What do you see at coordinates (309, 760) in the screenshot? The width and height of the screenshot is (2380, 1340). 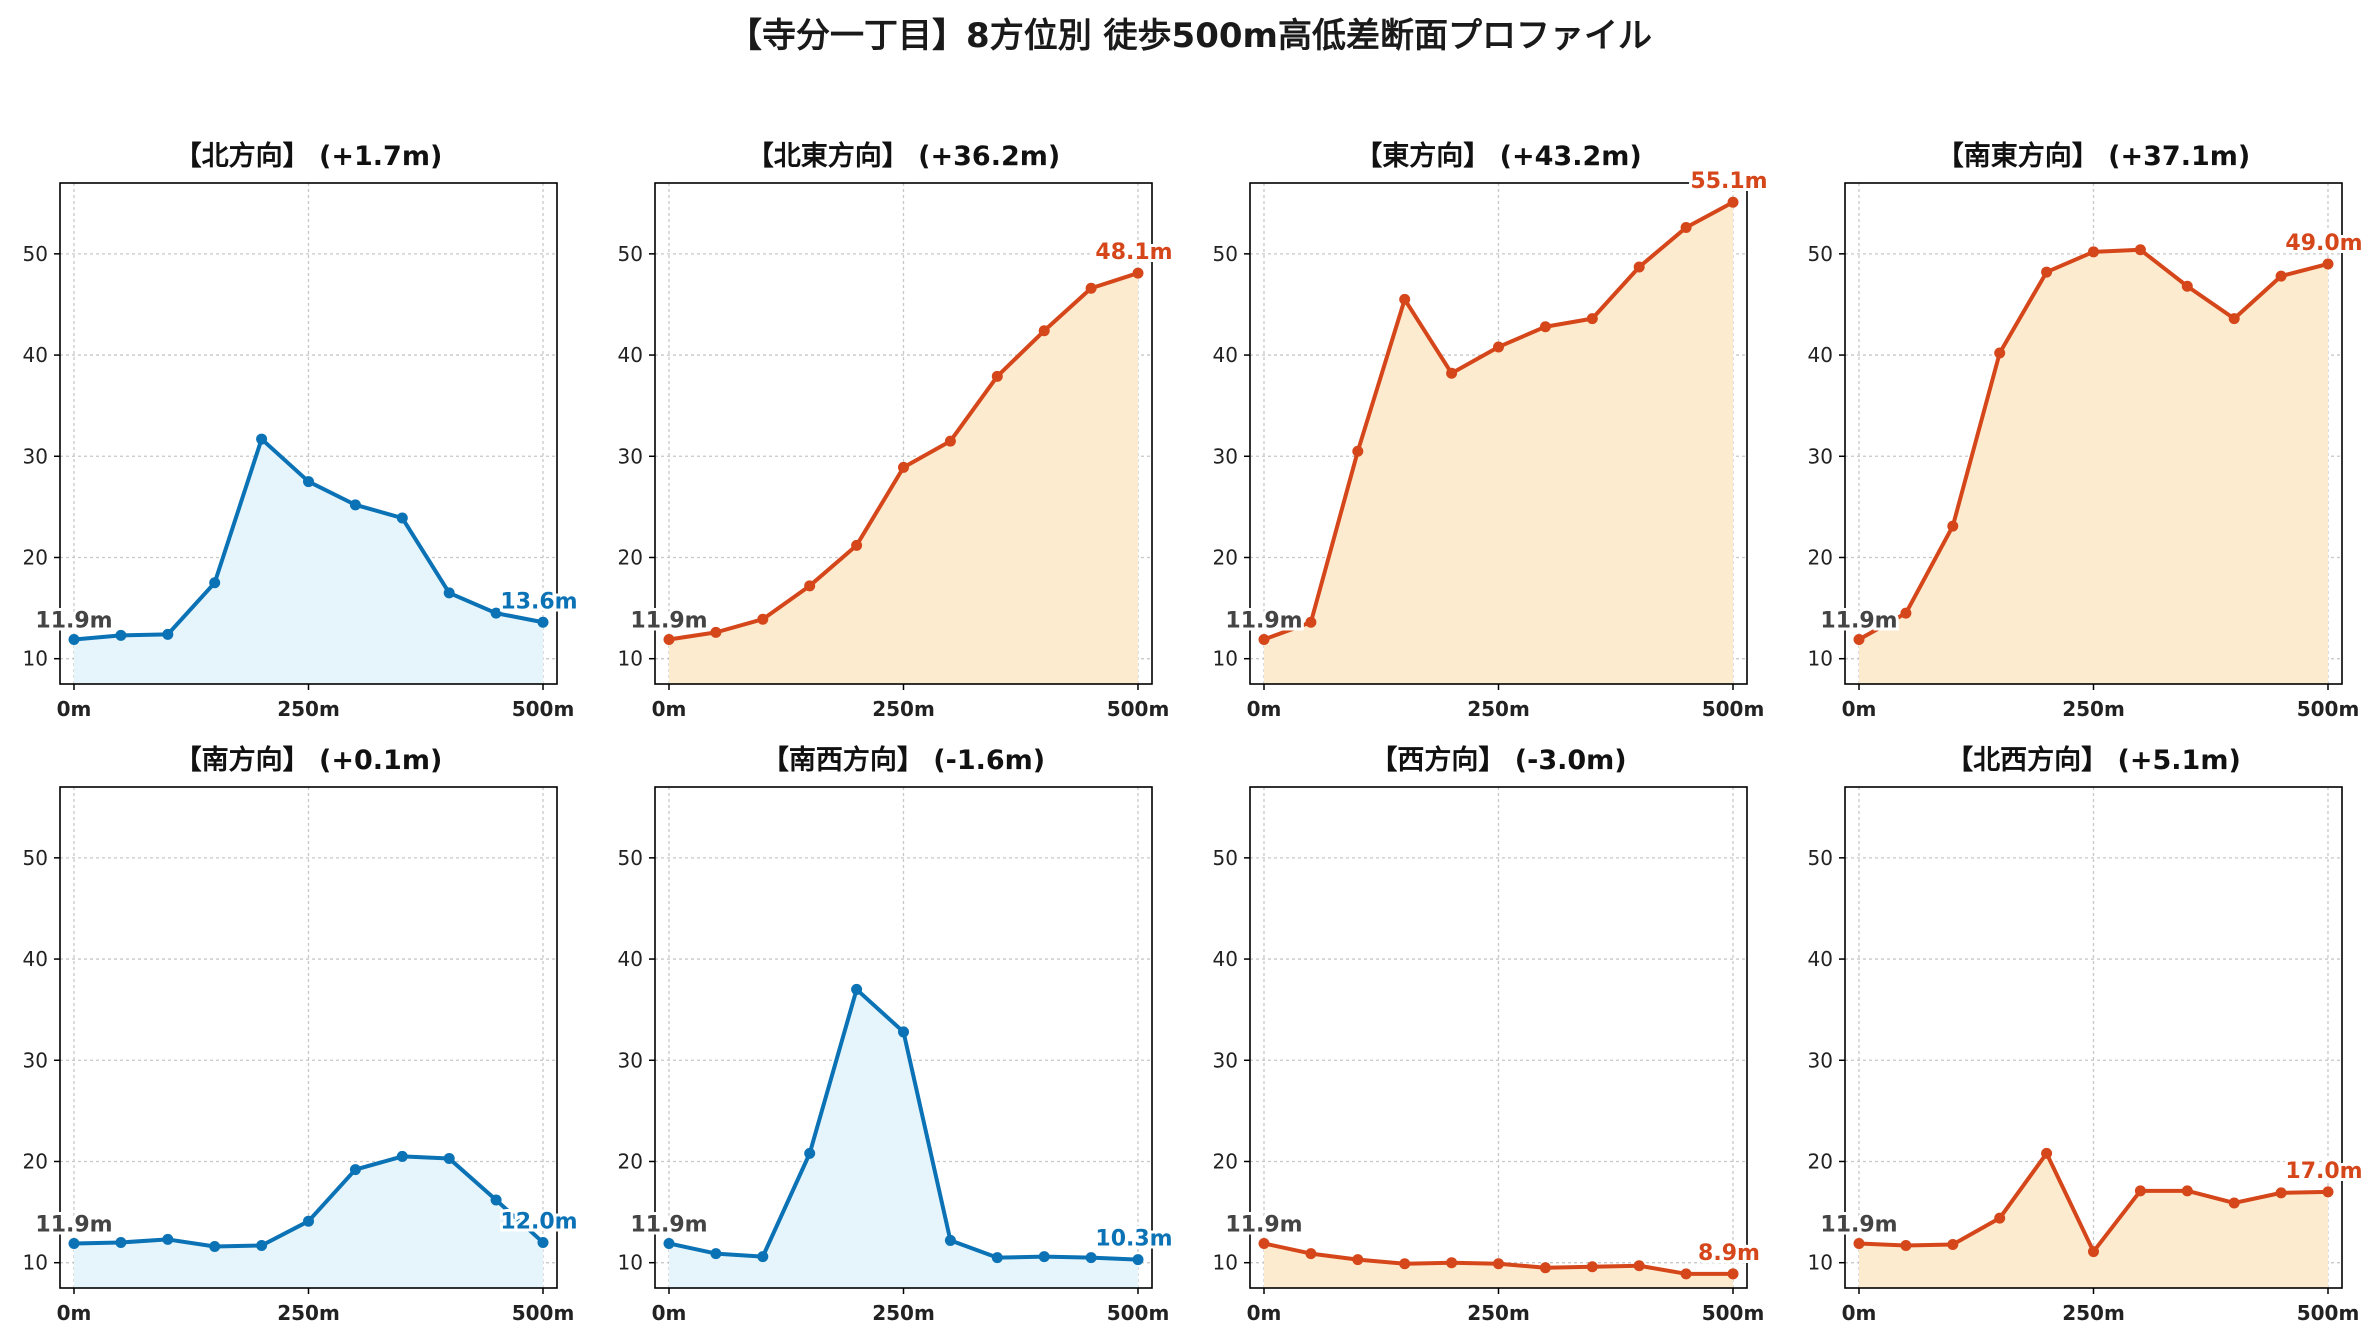 I see `panel-title: 【南方向】 (+0.1m)` at bounding box center [309, 760].